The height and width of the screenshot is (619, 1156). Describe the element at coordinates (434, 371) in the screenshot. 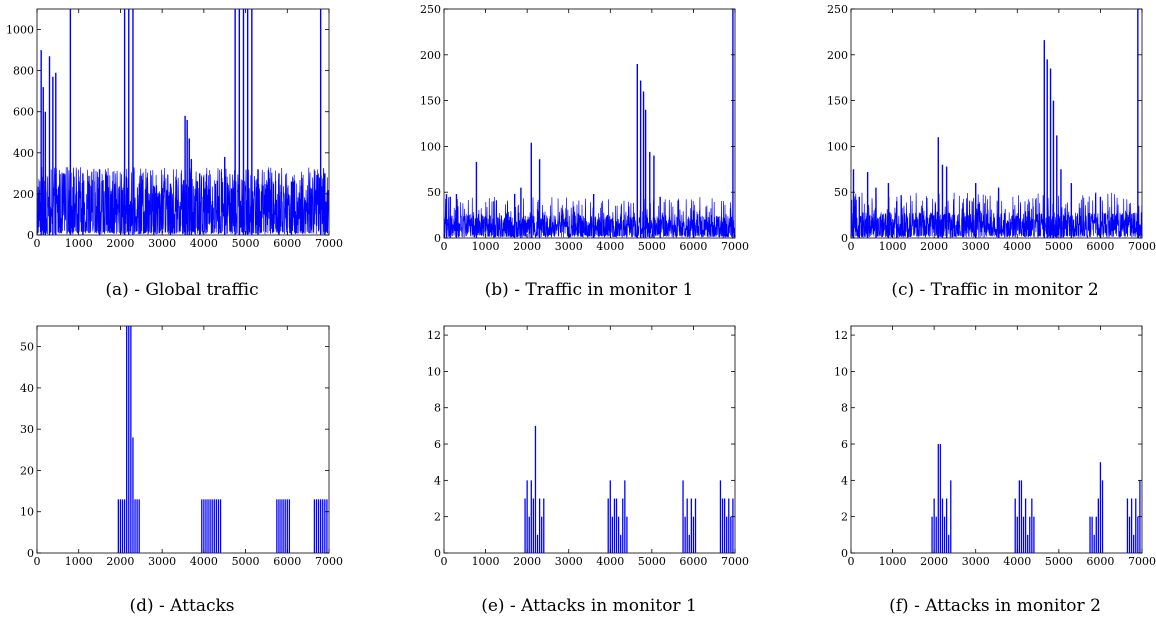

I see `ytick-label-e-5: 10` at that location.